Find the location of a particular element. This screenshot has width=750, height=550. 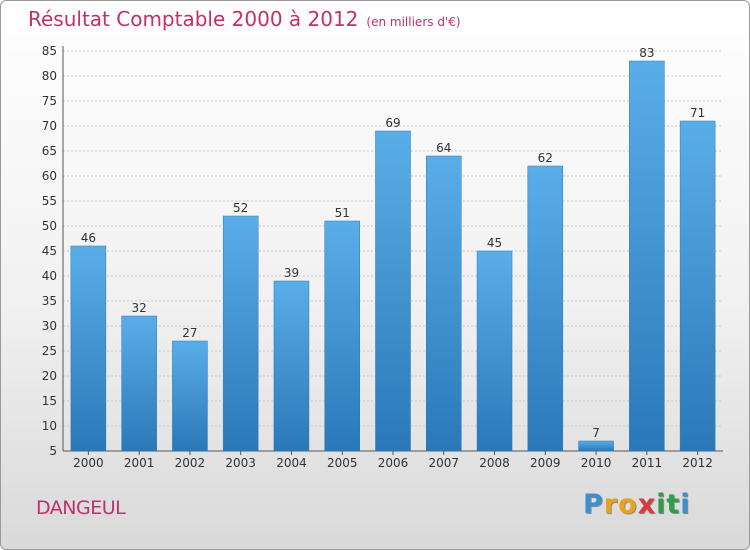

y-tick-label: 70 is located at coordinates (49, 126).